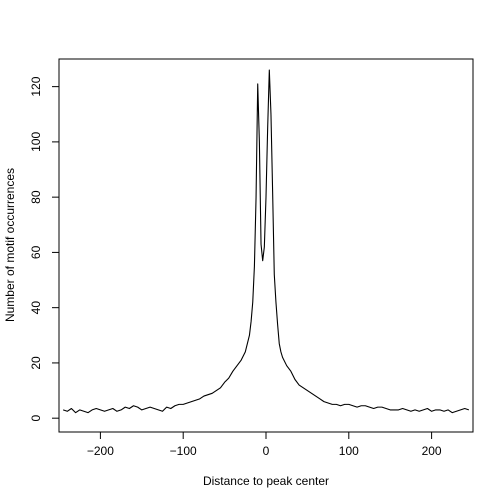  I want to click on y-tick-label: 100, so click(36, 142).